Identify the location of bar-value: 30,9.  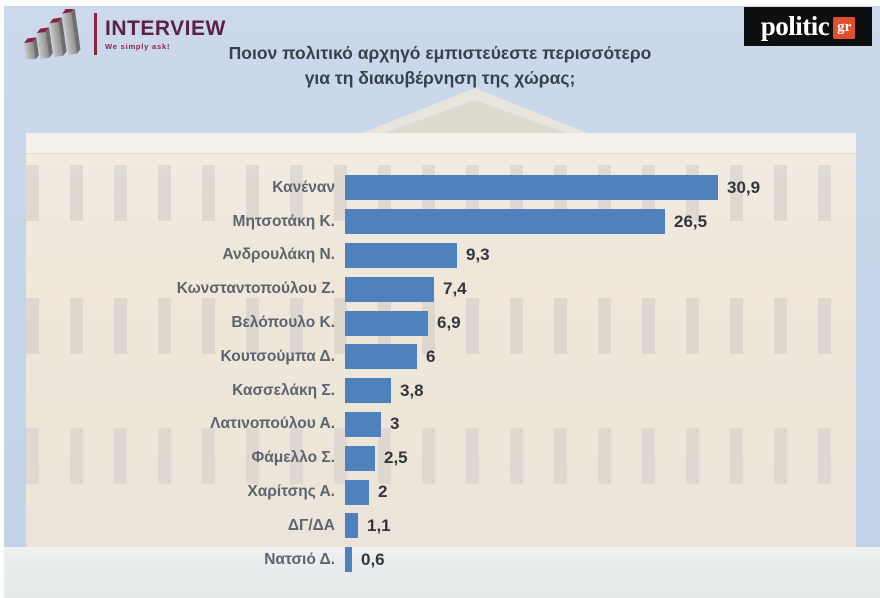
(744, 187).